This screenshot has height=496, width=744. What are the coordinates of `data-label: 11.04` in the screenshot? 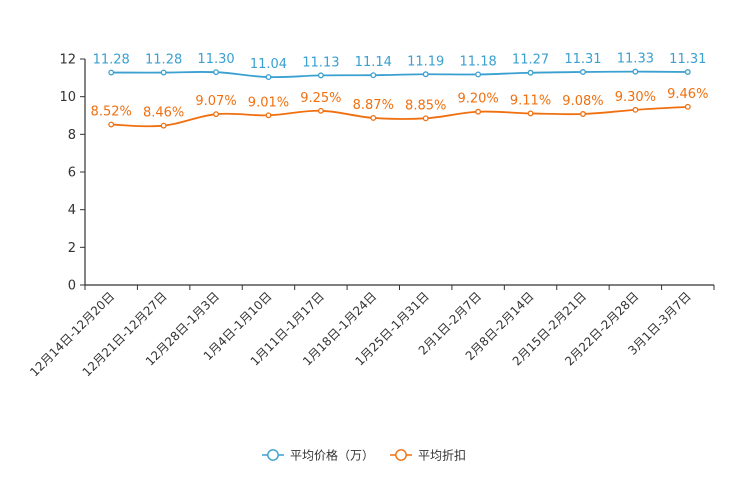 It's located at (268, 64).